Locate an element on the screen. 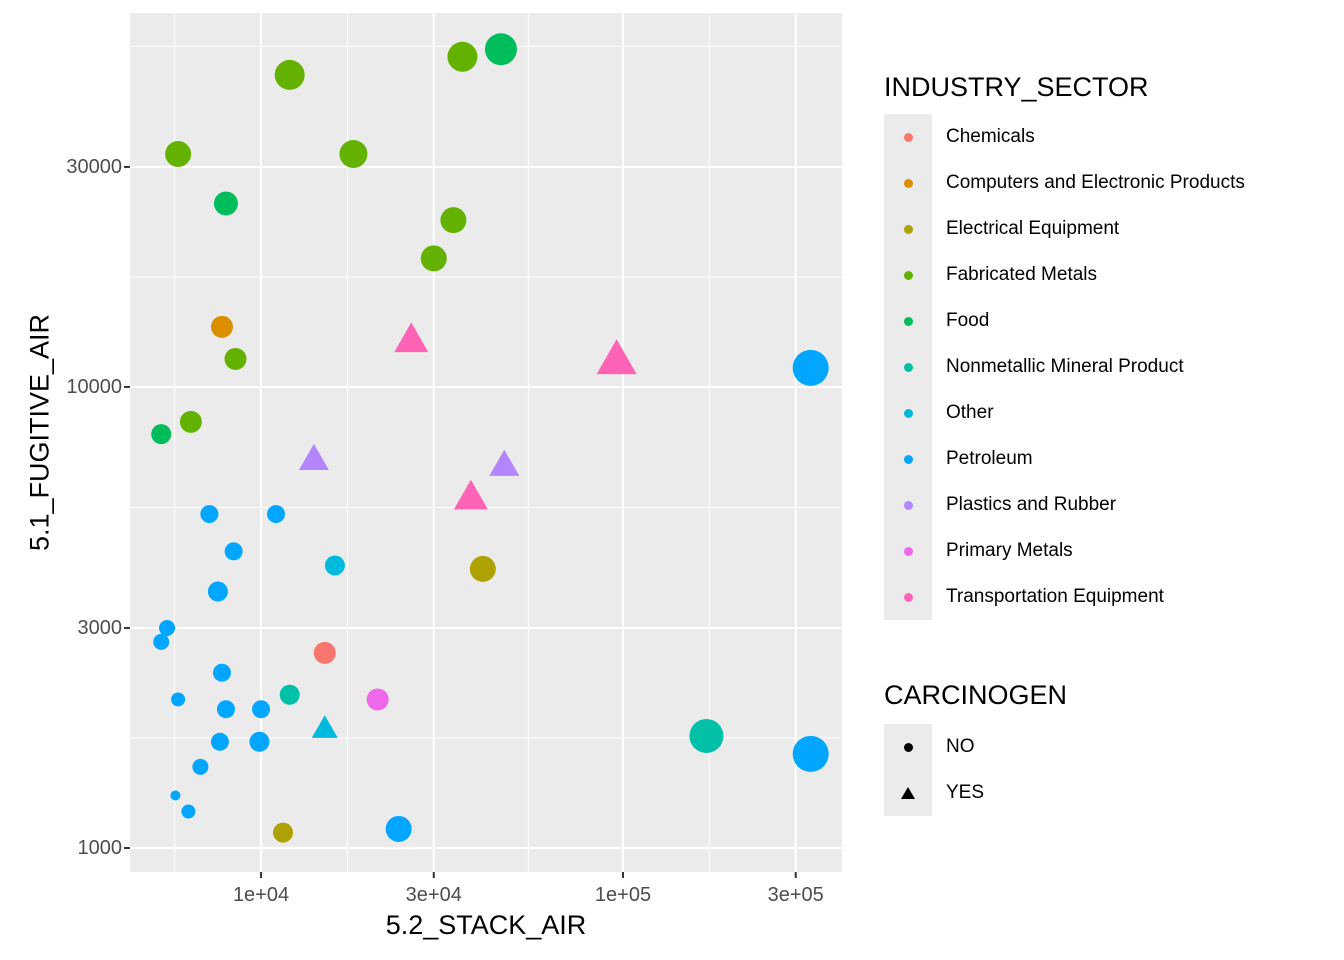 The width and height of the screenshot is (1344, 960). legend-key-computers-and-electronic-products is located at coordinates (908, 183).